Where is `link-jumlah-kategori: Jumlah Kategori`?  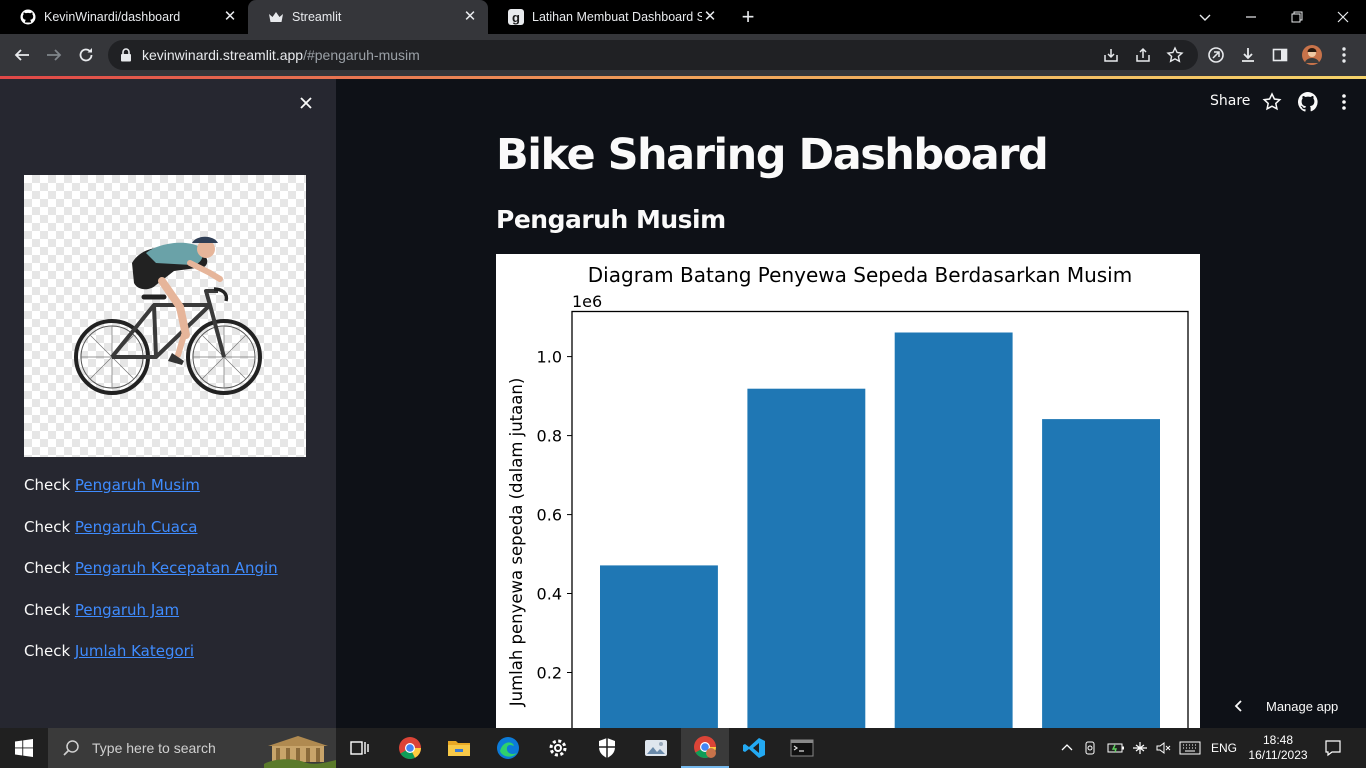 link-jumlah-kategori: Jumlah Kategori is located at coordinates (134, 651).